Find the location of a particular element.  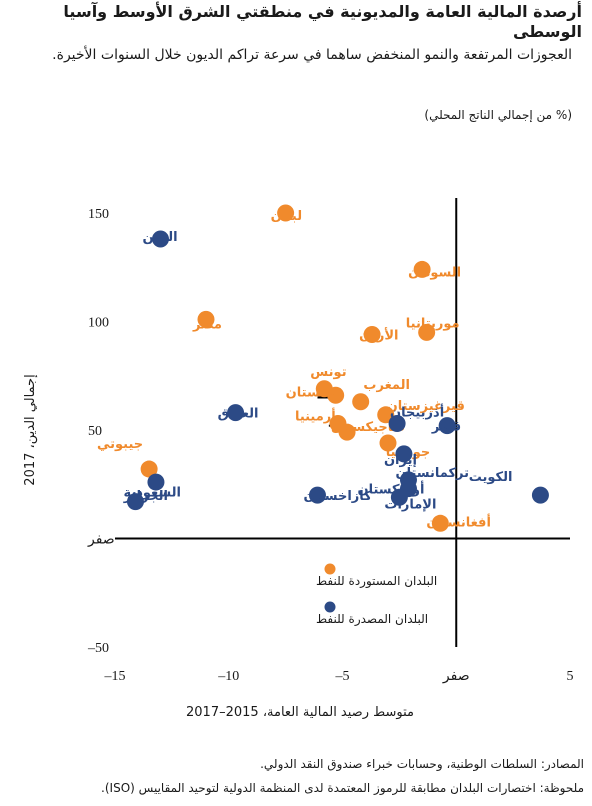

point-label: الأردن is located at coordinates (378, 335).